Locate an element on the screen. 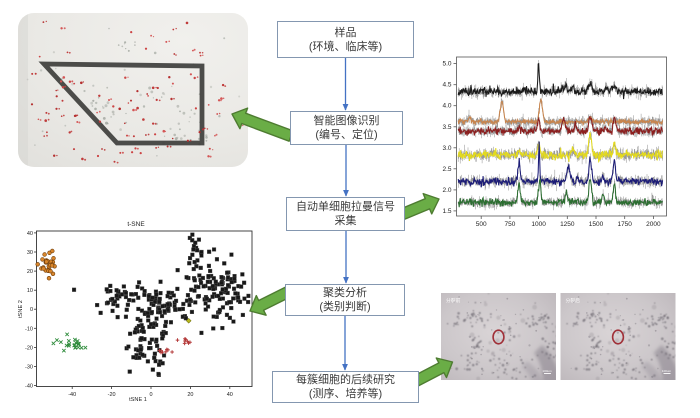 This screenshot has height=418, width=700. svg-text: 10 is located at coordinates (30, 291).